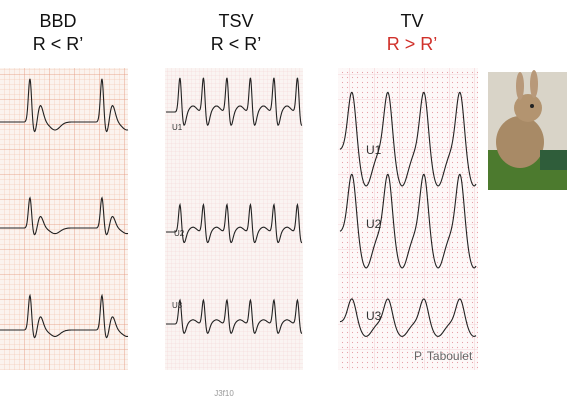  I want to click on rabbit-photo, so click(527, 130).